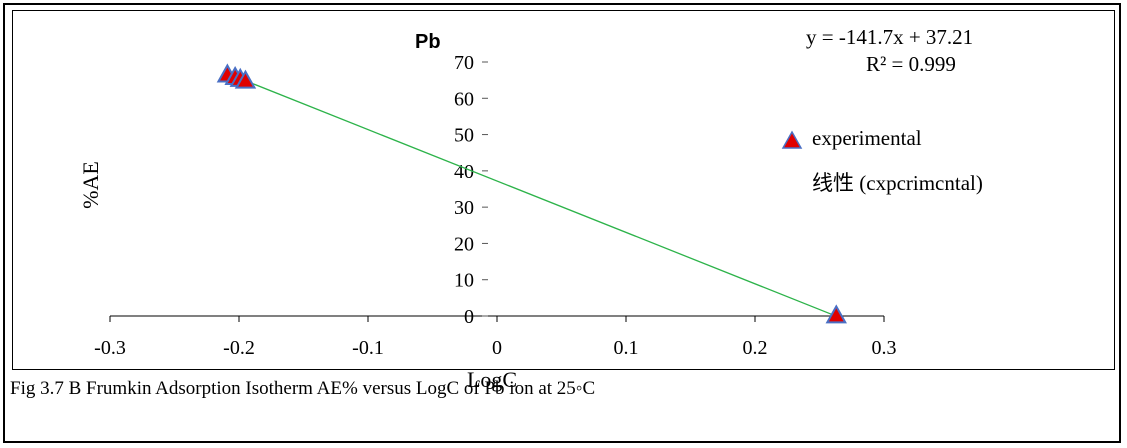 Image resolution: width=1127 pixels, height=448 pixels. I want to click on chart-title: Pb, so click(428, 42).